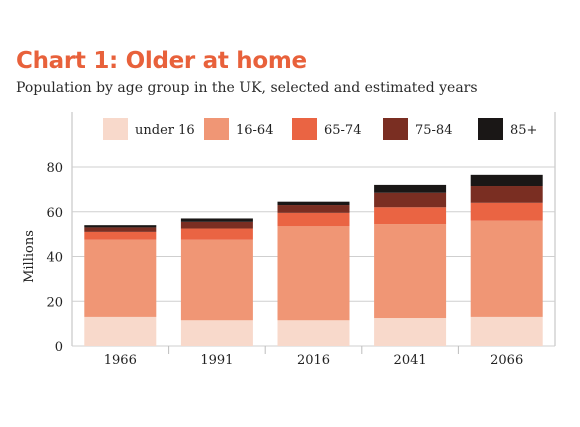  I want to click on x-tick-label: 2066, so click(506, 360).